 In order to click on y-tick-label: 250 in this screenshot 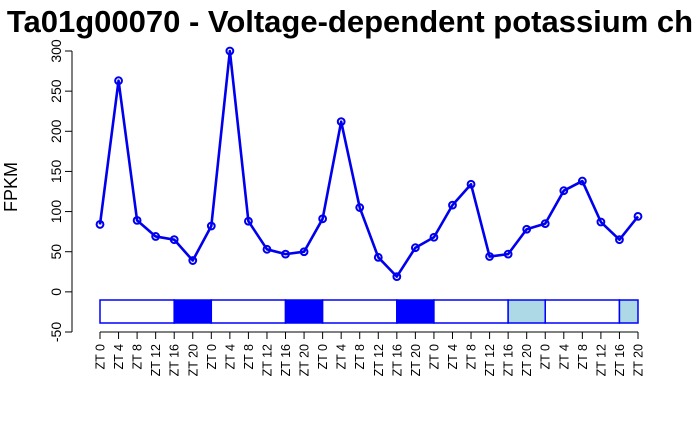, I will do `click(56, 91)`.